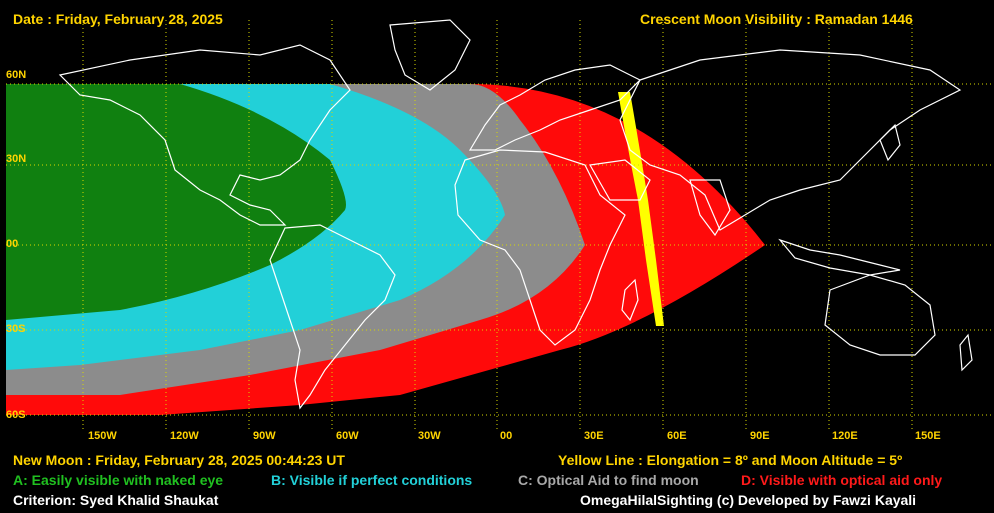 The image size is (994, 513). Describe the element at coordinates (16, 415) in the screenshot. I see `lat-label-60s: 60S` at that location.